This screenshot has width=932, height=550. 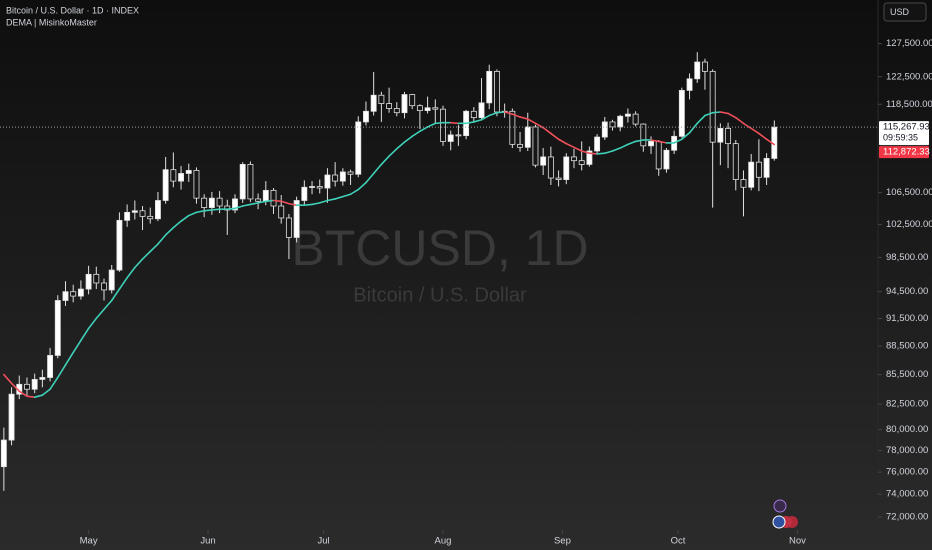 I want to click on y-tick-label: 118,500.00, so click(x=909, y=104).